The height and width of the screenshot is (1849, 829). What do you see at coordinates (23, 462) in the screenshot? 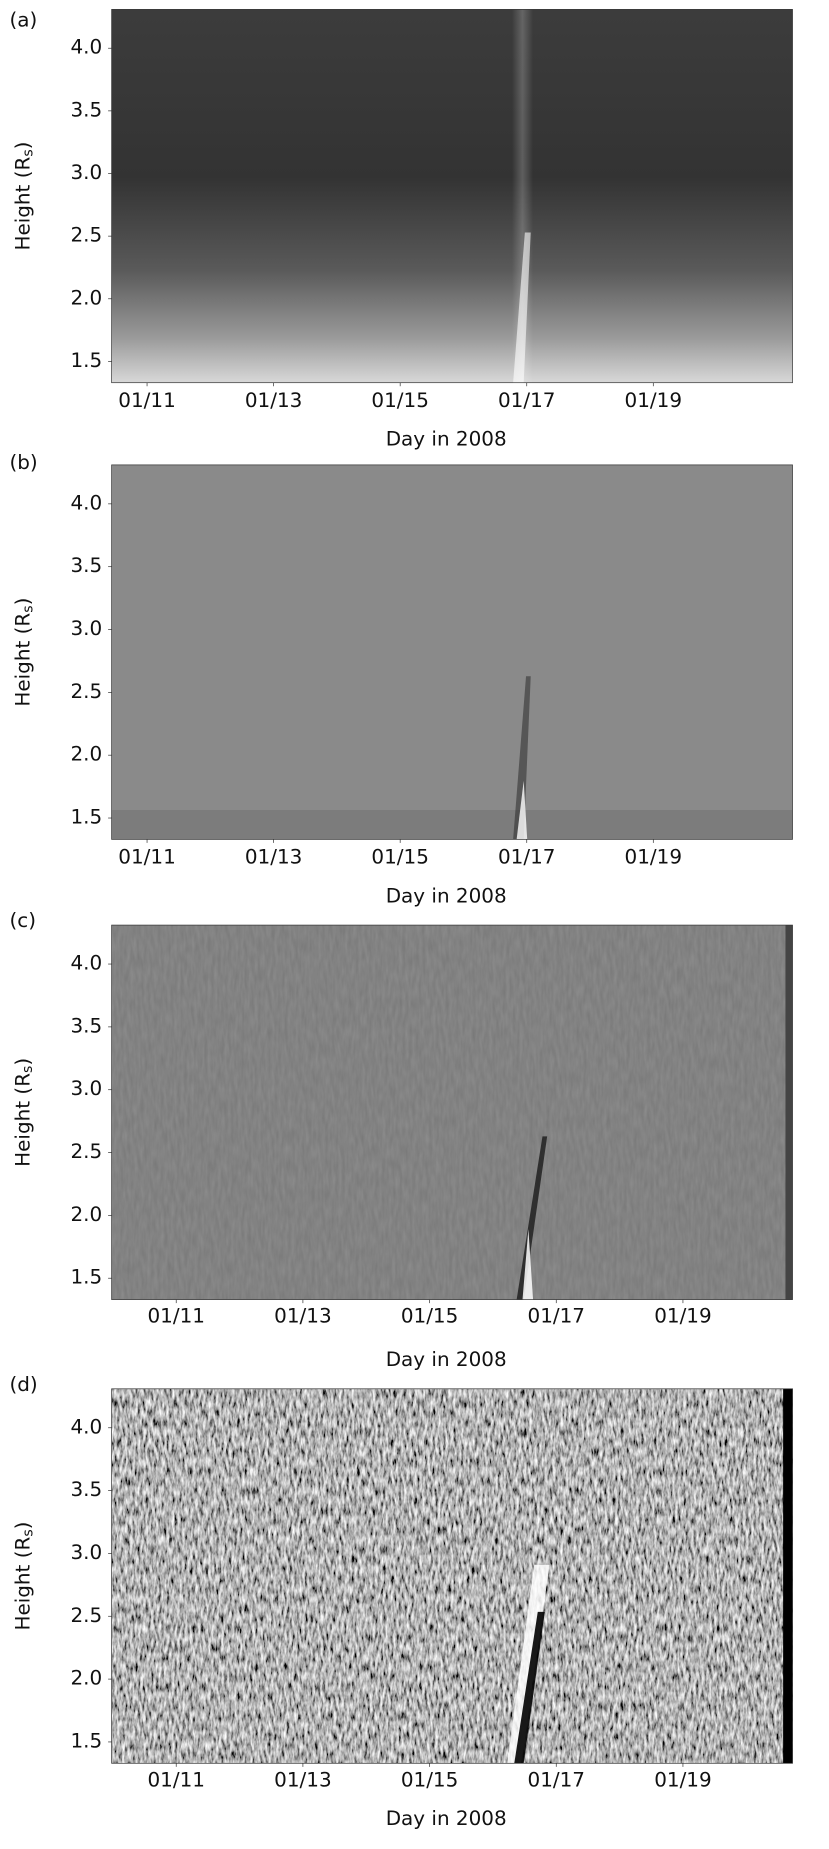
I see `panel-label: (b)` at bounding box center [23, 462].